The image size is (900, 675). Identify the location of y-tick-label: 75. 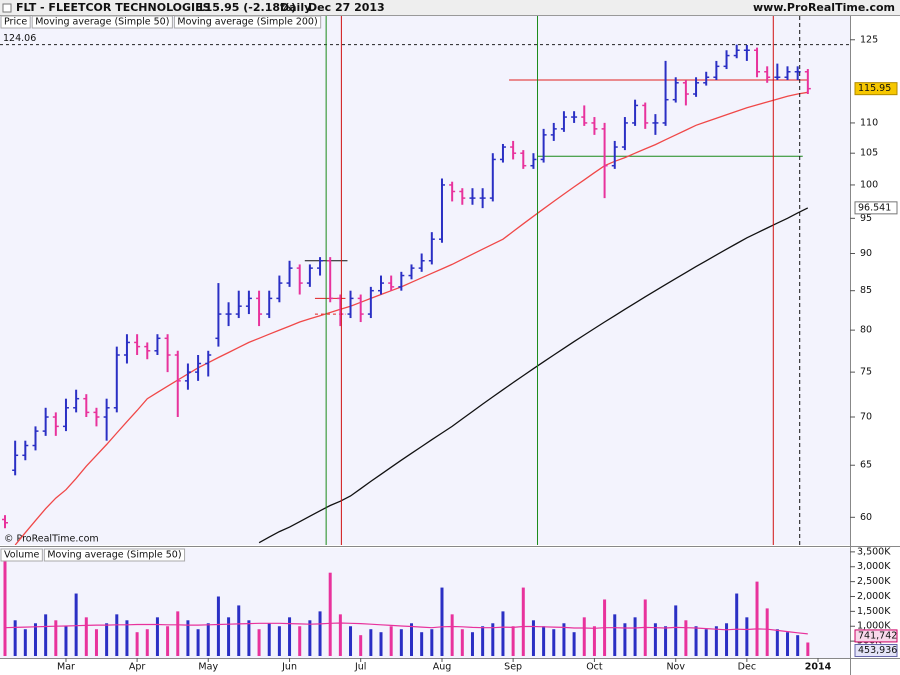
(866, 372).